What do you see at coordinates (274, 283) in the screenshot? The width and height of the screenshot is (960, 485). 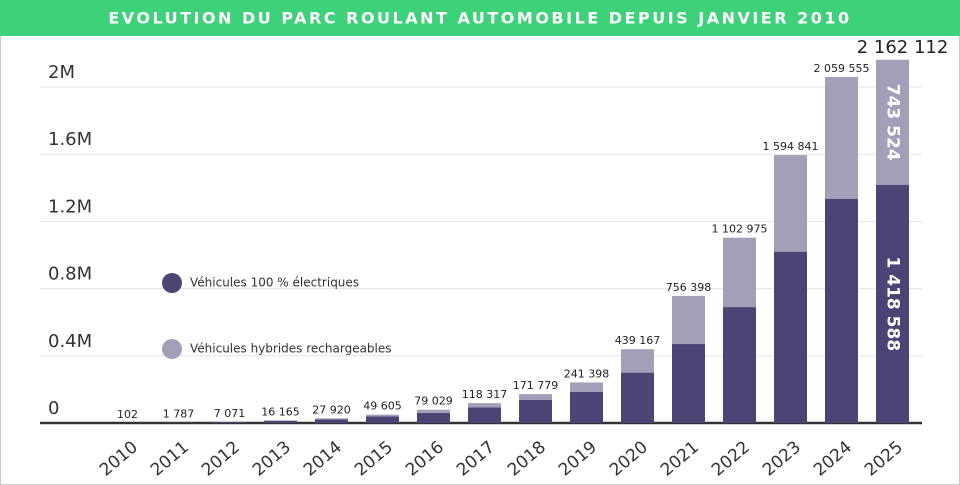 I see `legend-label: Véhicules 100 % électriques` at bounding box center [274, 283].